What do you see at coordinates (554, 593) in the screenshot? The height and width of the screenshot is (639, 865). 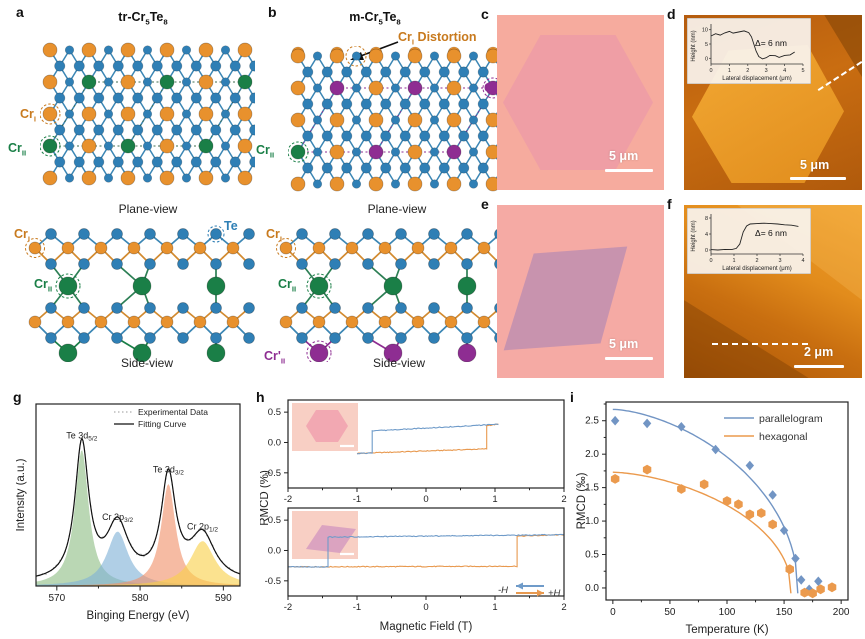 I see `svg-text: +H` at bounding box center [554, 593].